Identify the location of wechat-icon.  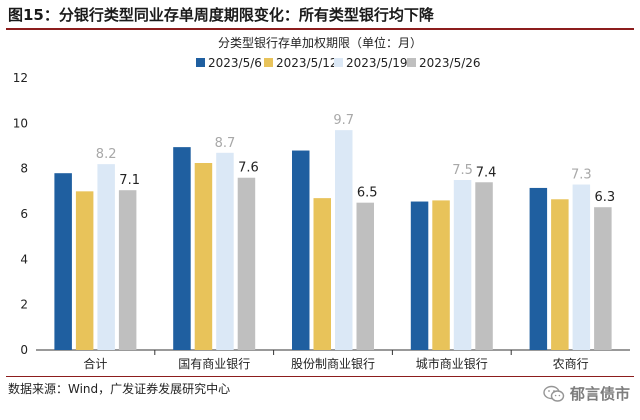
(554, 393).